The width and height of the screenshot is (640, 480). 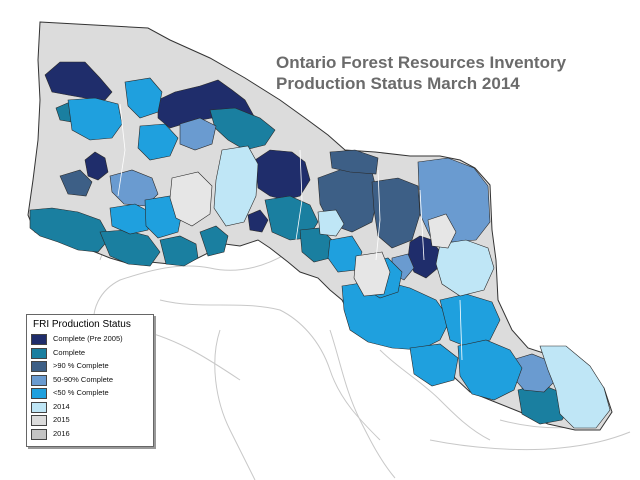 I want to click on region-2015-east, so click(x=442, y=231).